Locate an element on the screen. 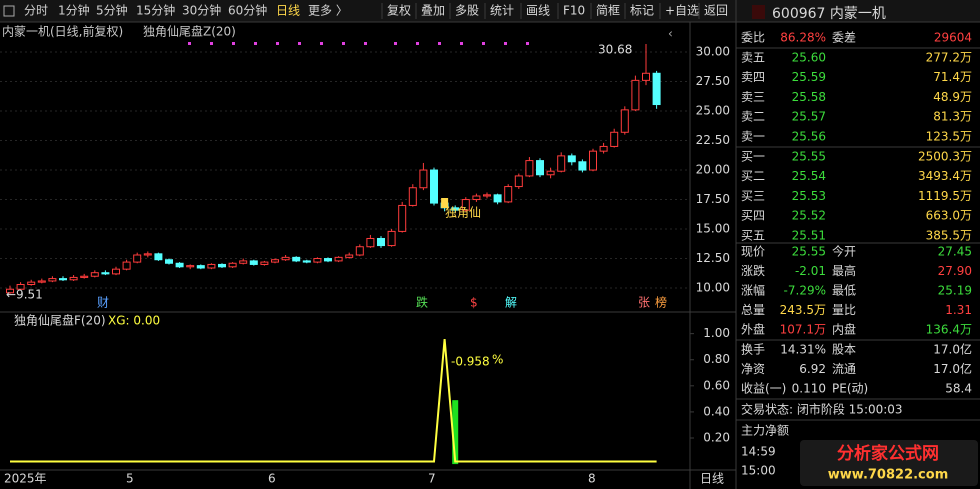  field-value: 25.19 is located at coordinates (955, 291).